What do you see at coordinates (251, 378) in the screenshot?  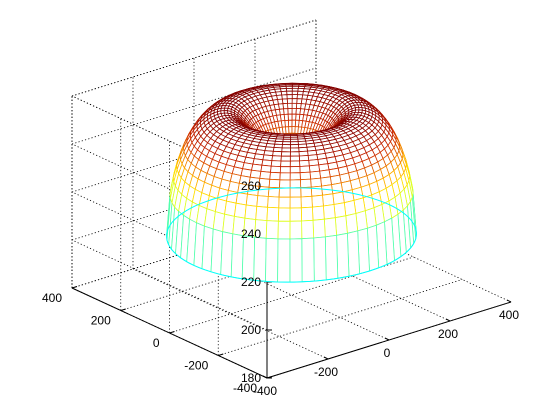 I see `z-tick-label: 180` at bounding box center [251, 378].